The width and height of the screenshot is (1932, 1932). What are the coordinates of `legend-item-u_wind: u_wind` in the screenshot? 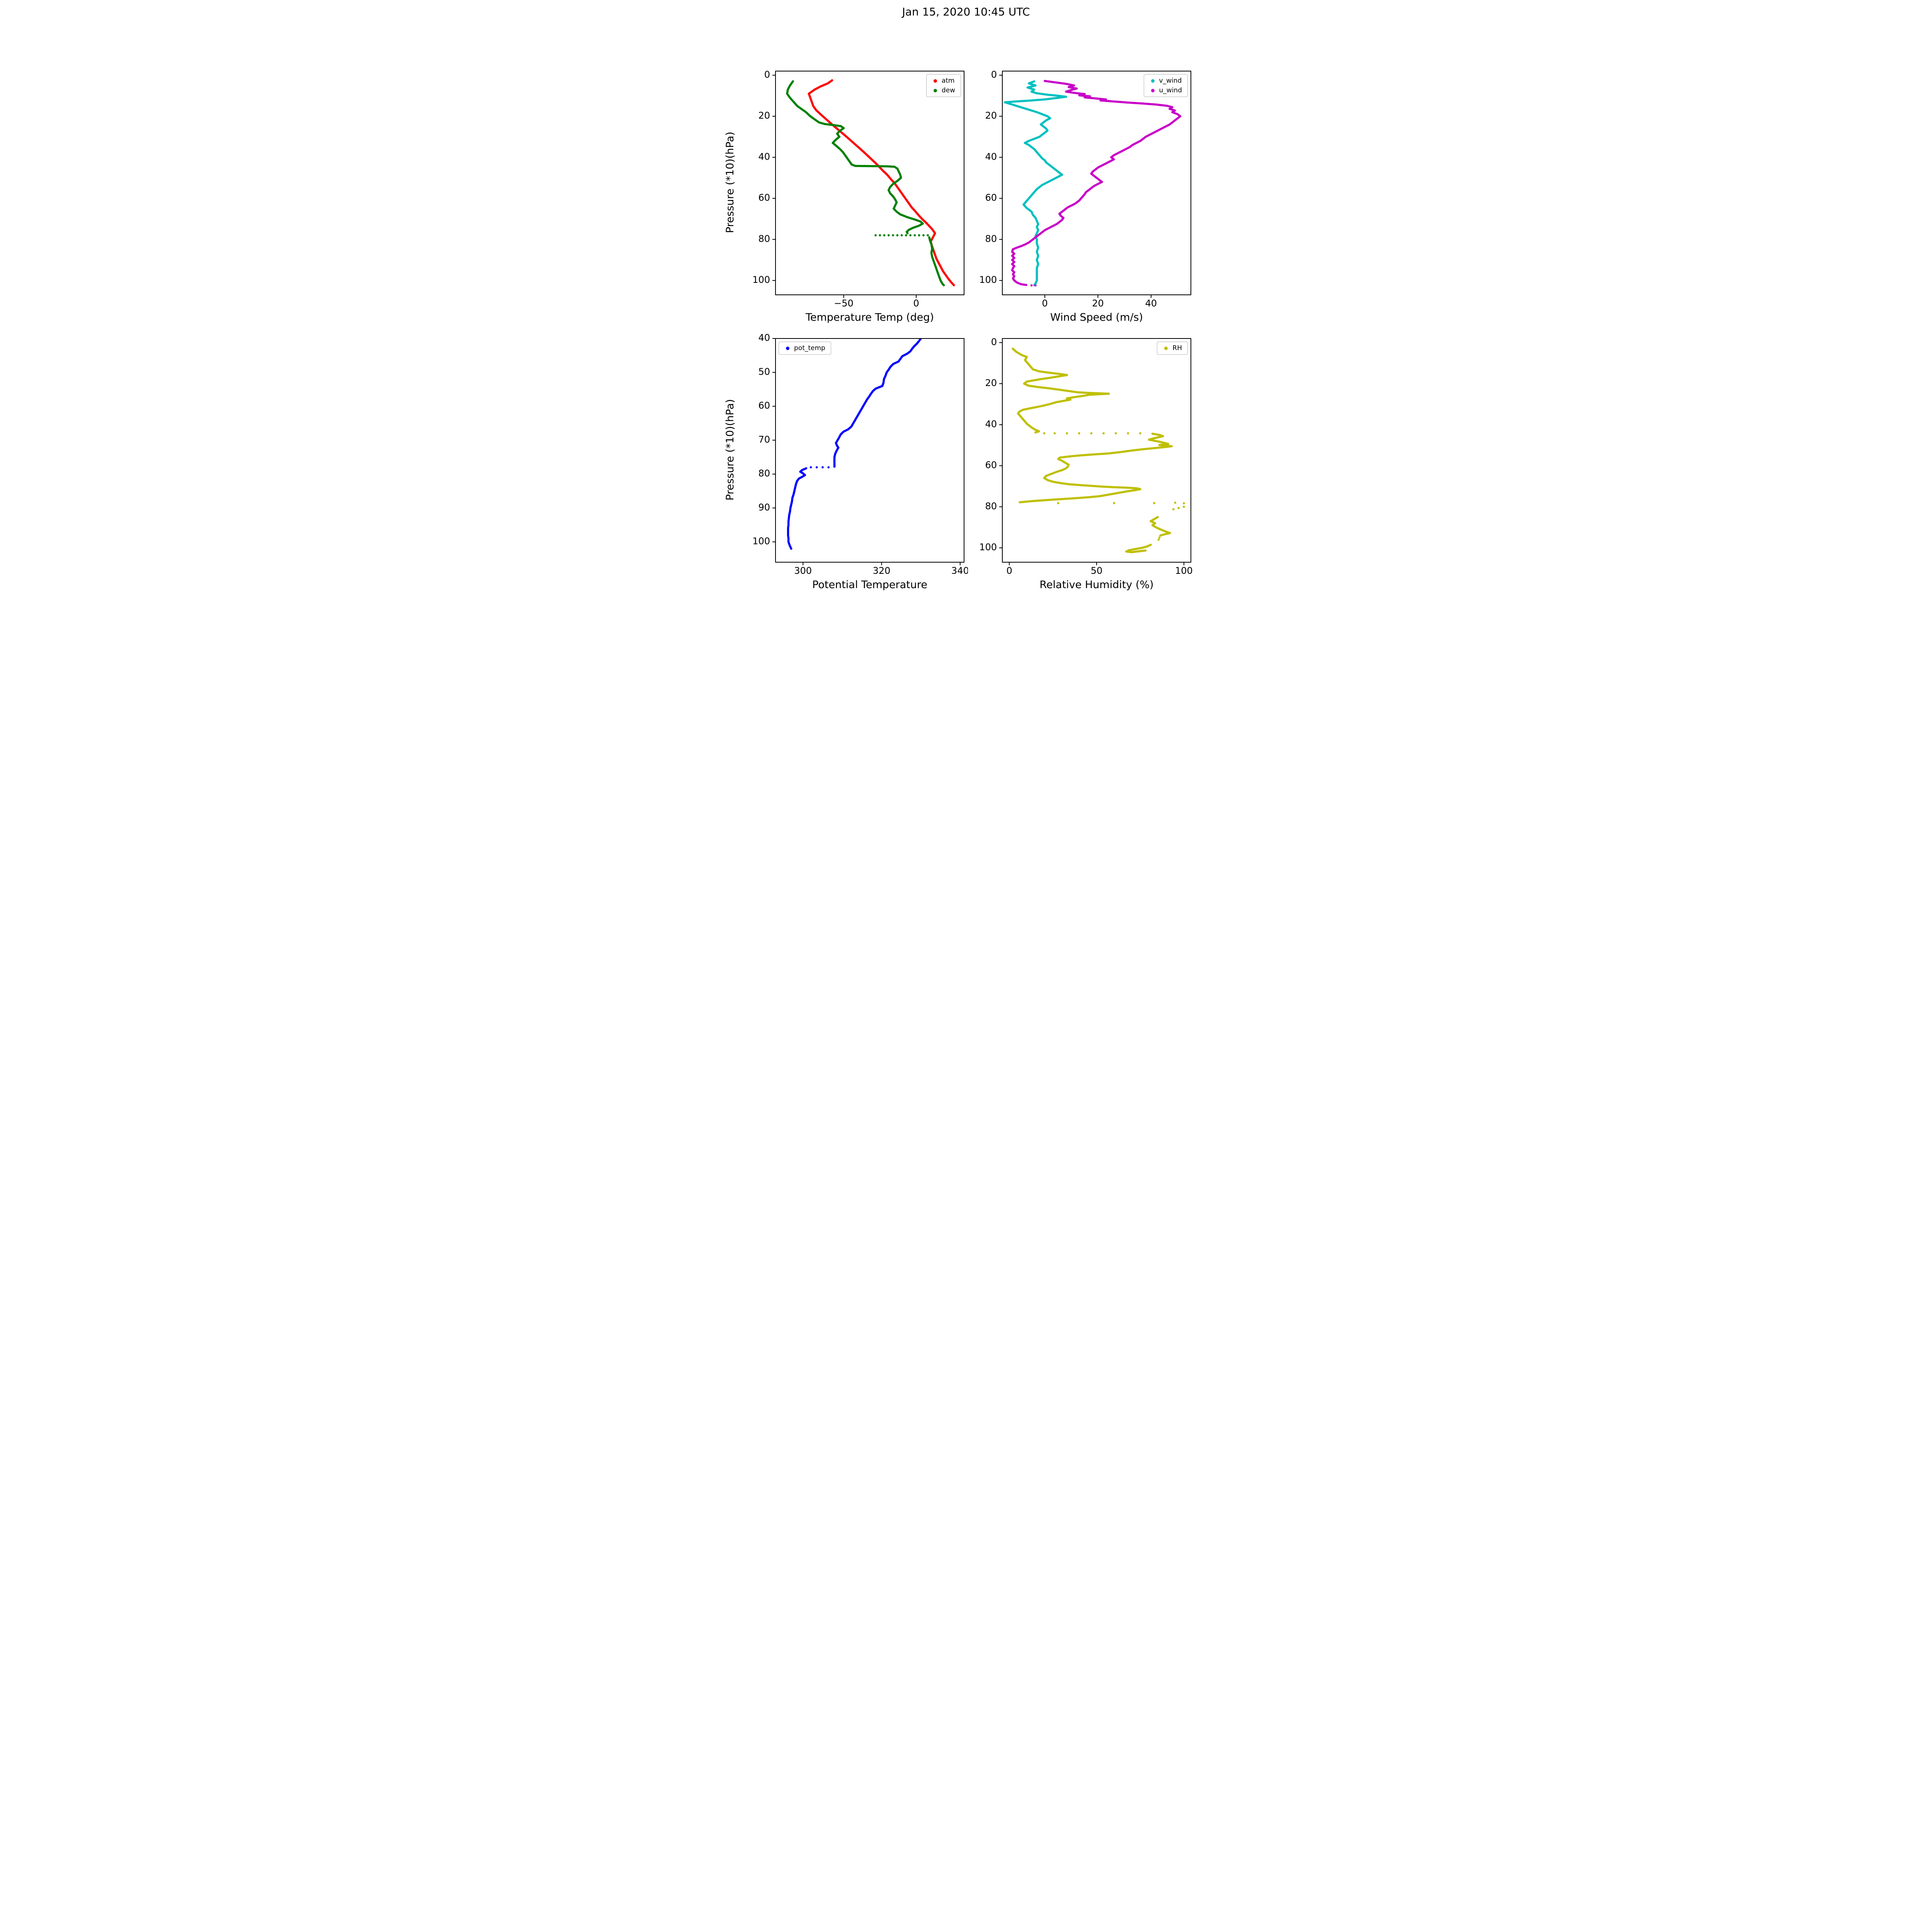 It's located at (1165, 90).